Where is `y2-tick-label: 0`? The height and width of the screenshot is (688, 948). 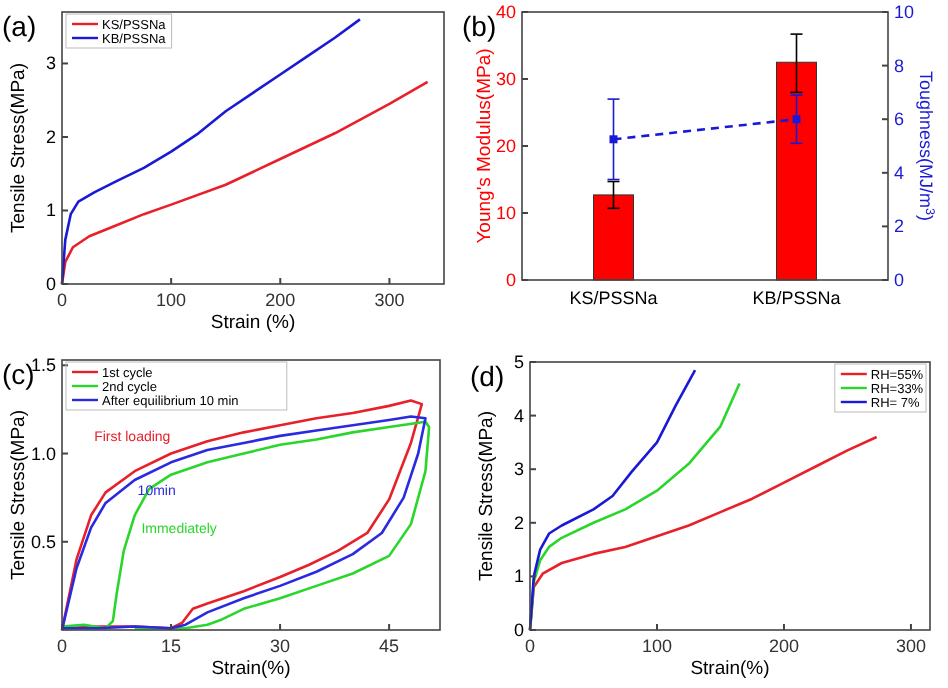 y2-tick-label: 0 is located at coordinates (899, 280).